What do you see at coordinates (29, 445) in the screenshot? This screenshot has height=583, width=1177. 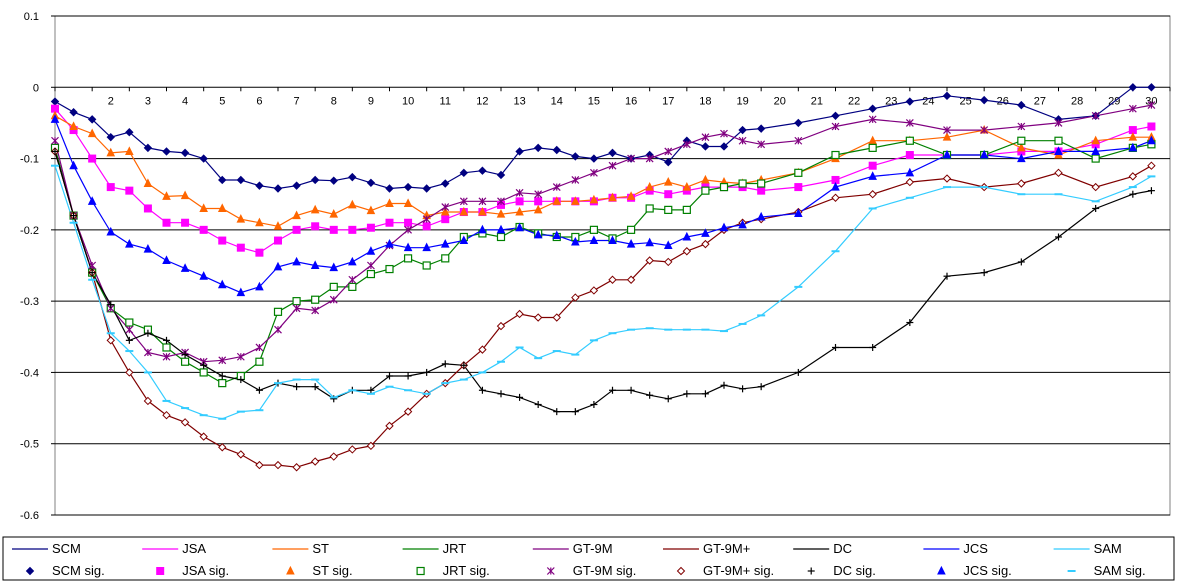 I see `y-tick-label: -0.5` at bounding box center [29, 445].